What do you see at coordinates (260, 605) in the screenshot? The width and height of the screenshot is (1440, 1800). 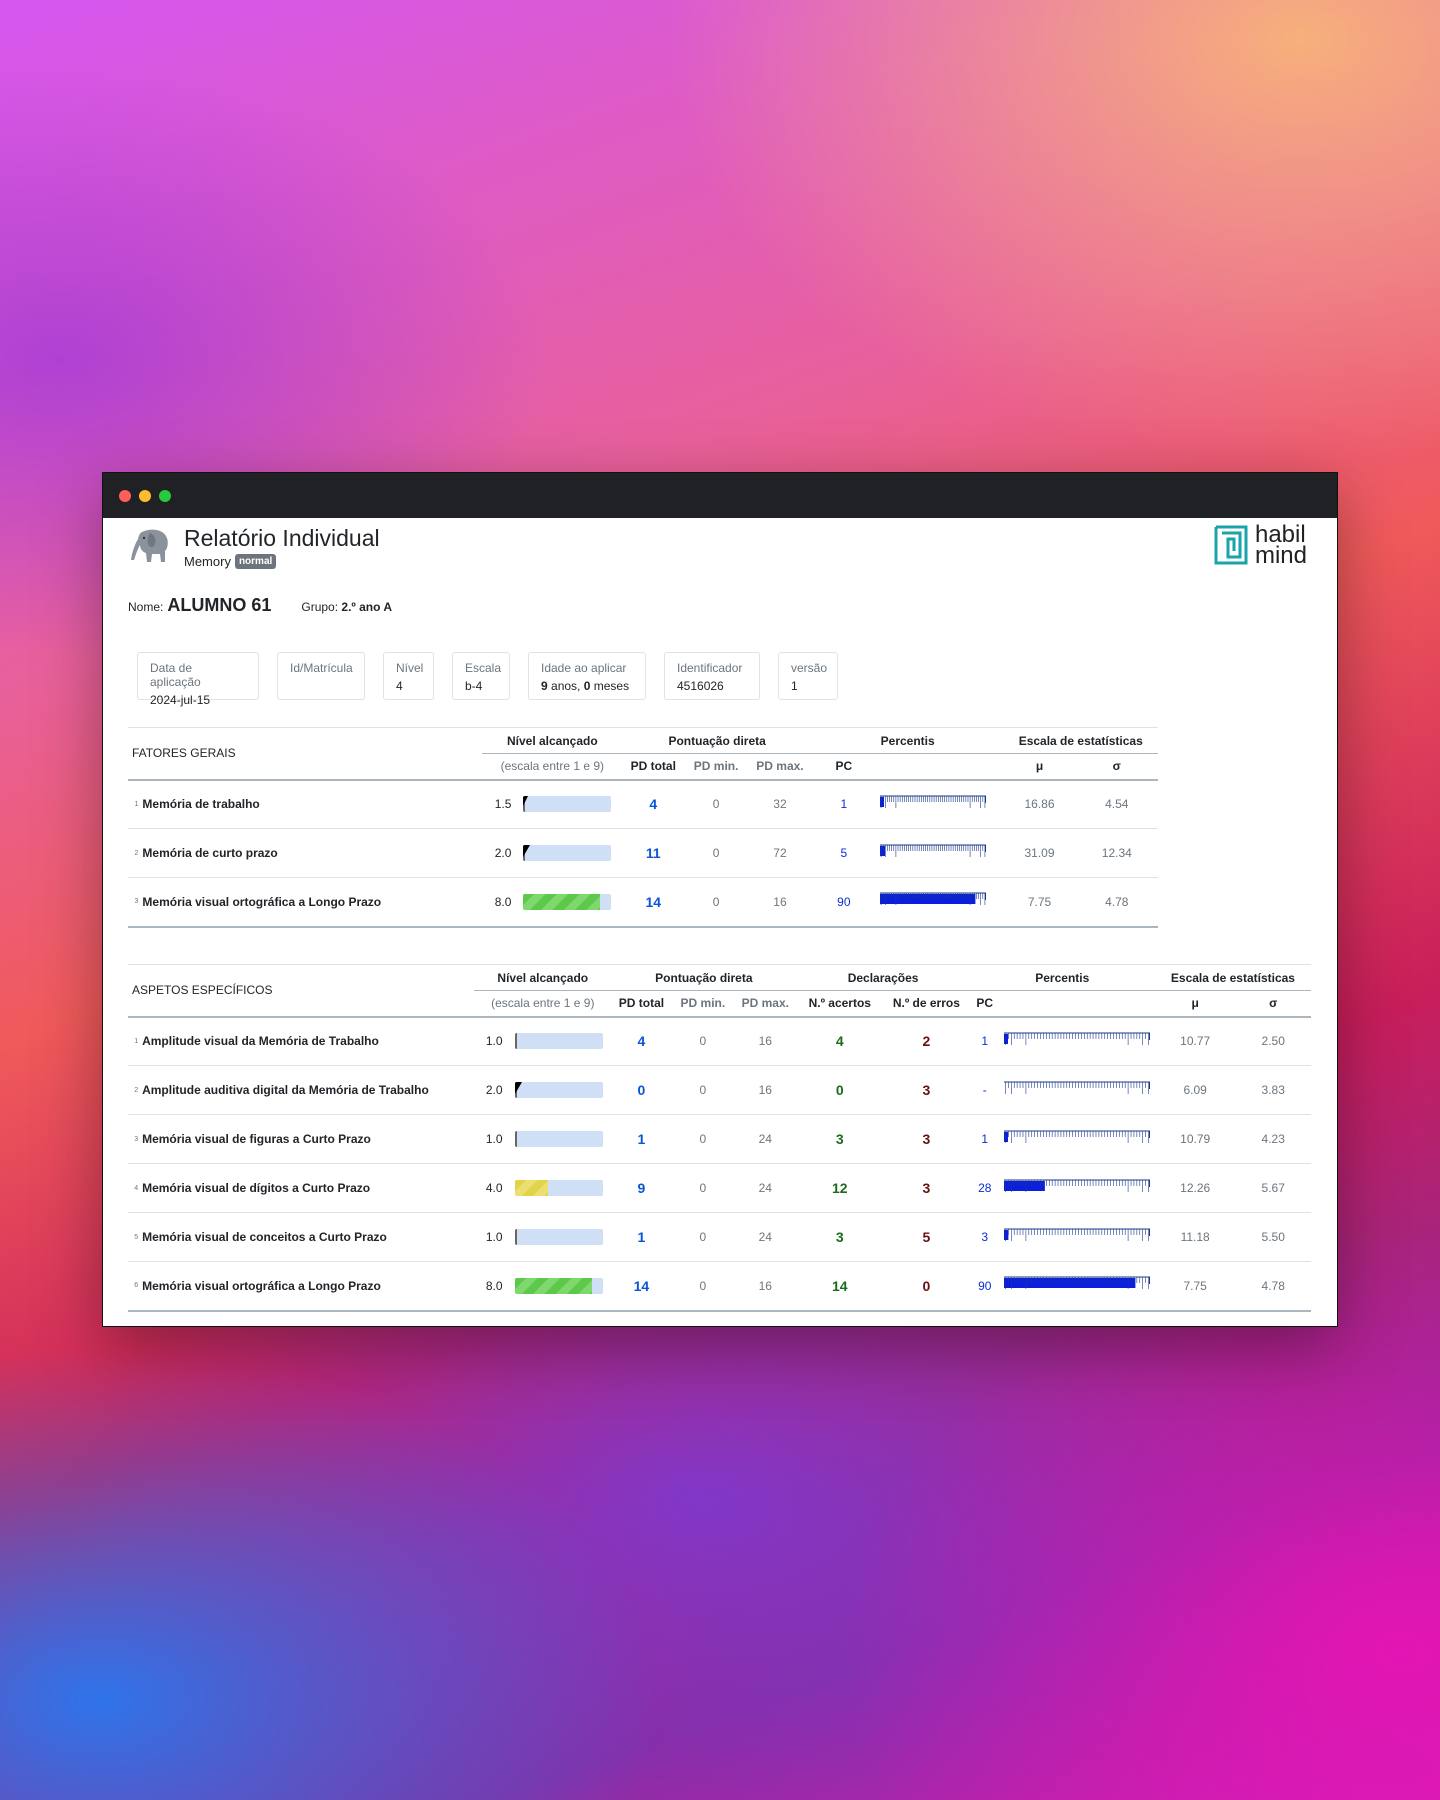 I see `student-info: Nome: ALUMNO 61 Grupo: 2.º ano A` at bounding box center [260, 605].